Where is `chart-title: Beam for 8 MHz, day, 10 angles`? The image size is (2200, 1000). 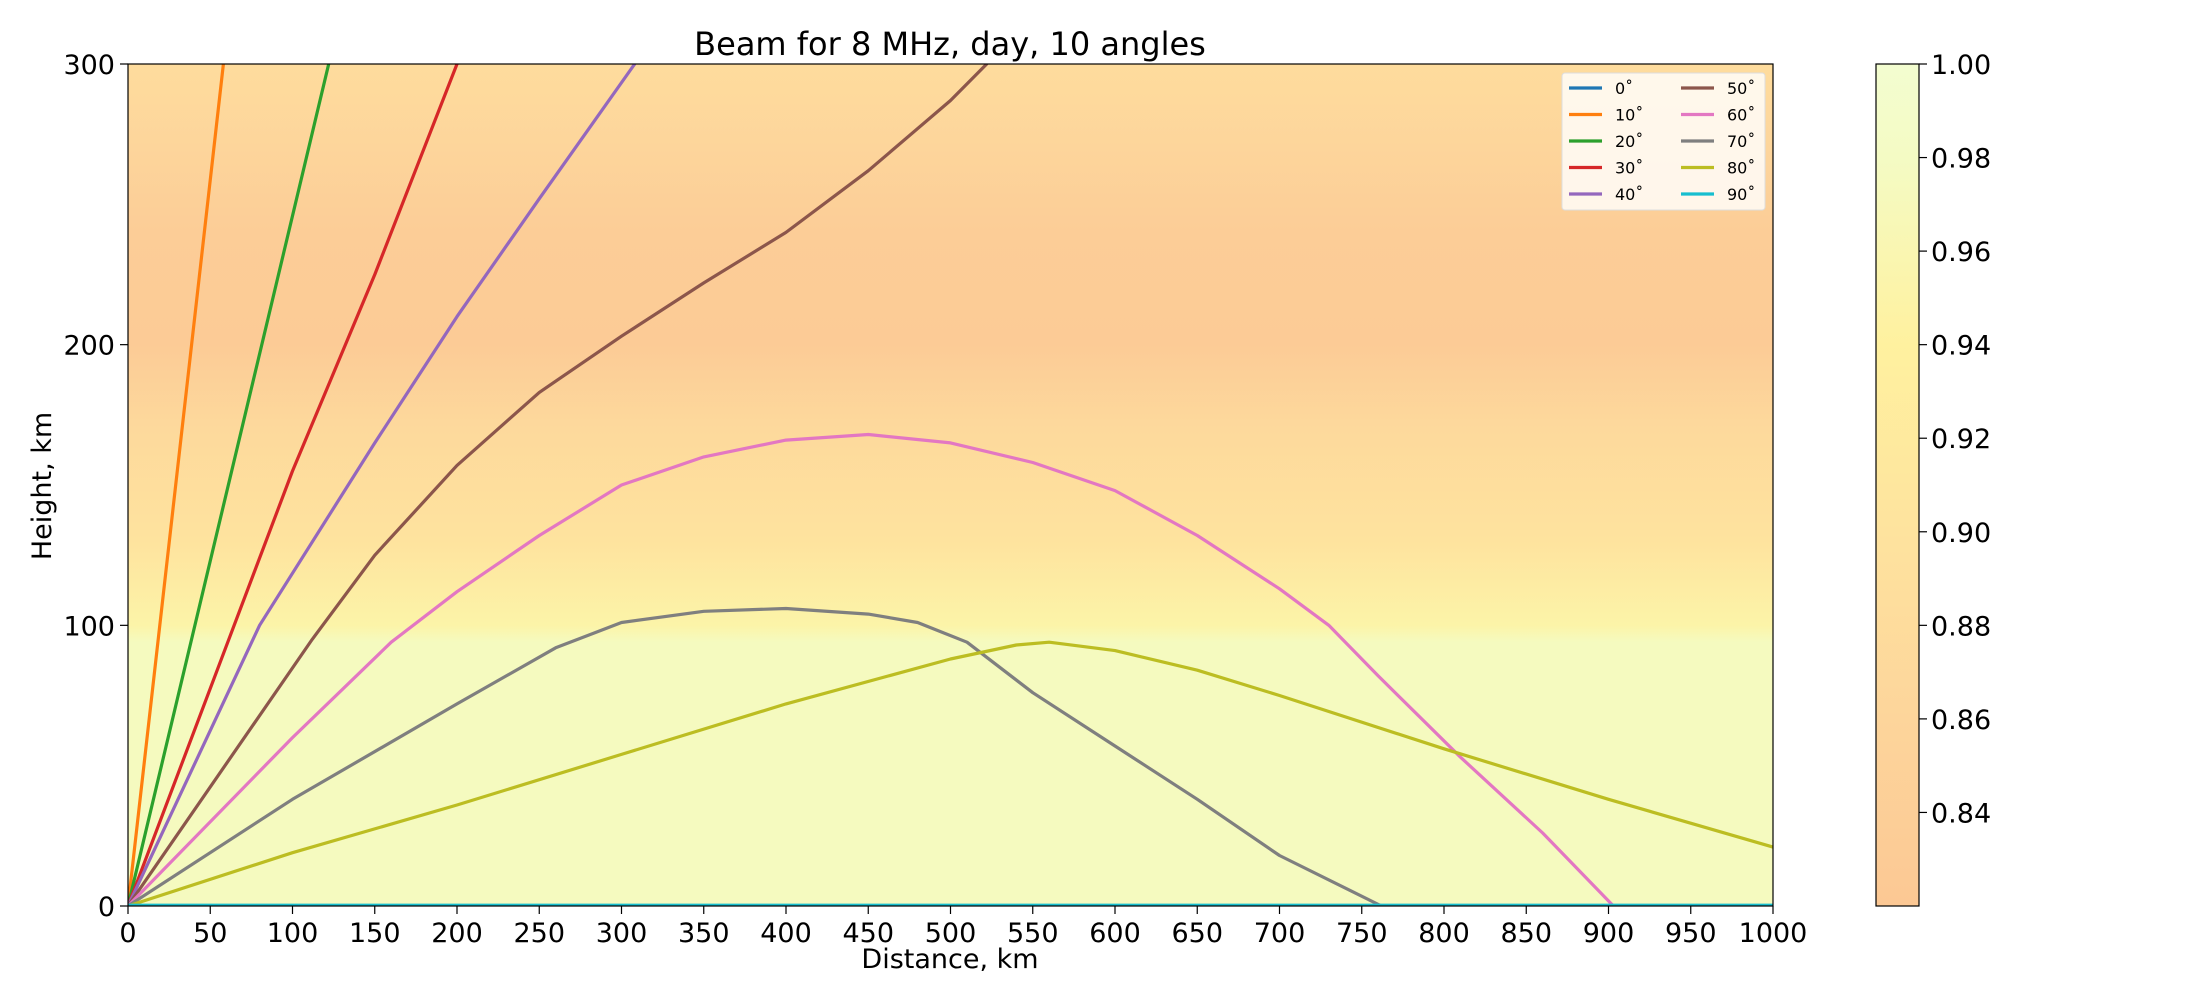
chart-title: Beam for 8 MHz, day, 10 angles is located at coordinates (950, 44).